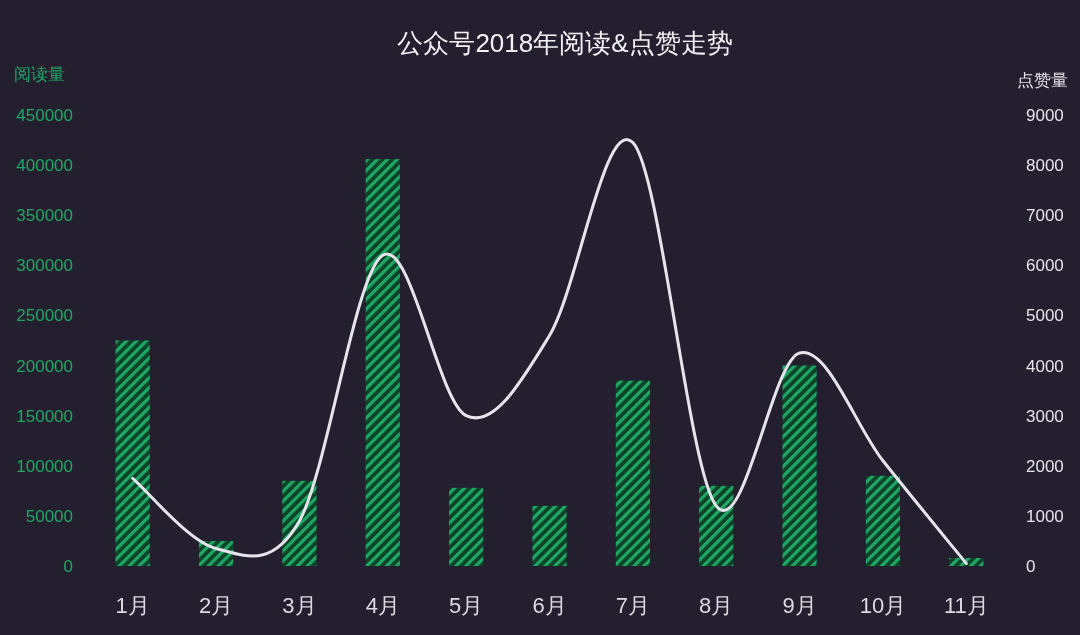 The width and height of the screenshot is (1080, 635). I want to click on y2-tick-label: 1000, so click(1045, 516).